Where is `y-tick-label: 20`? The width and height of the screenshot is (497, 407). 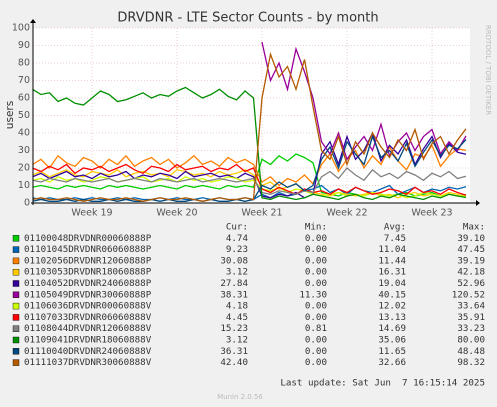
y-tick-label: 20 is located at coordinates (24, 168).